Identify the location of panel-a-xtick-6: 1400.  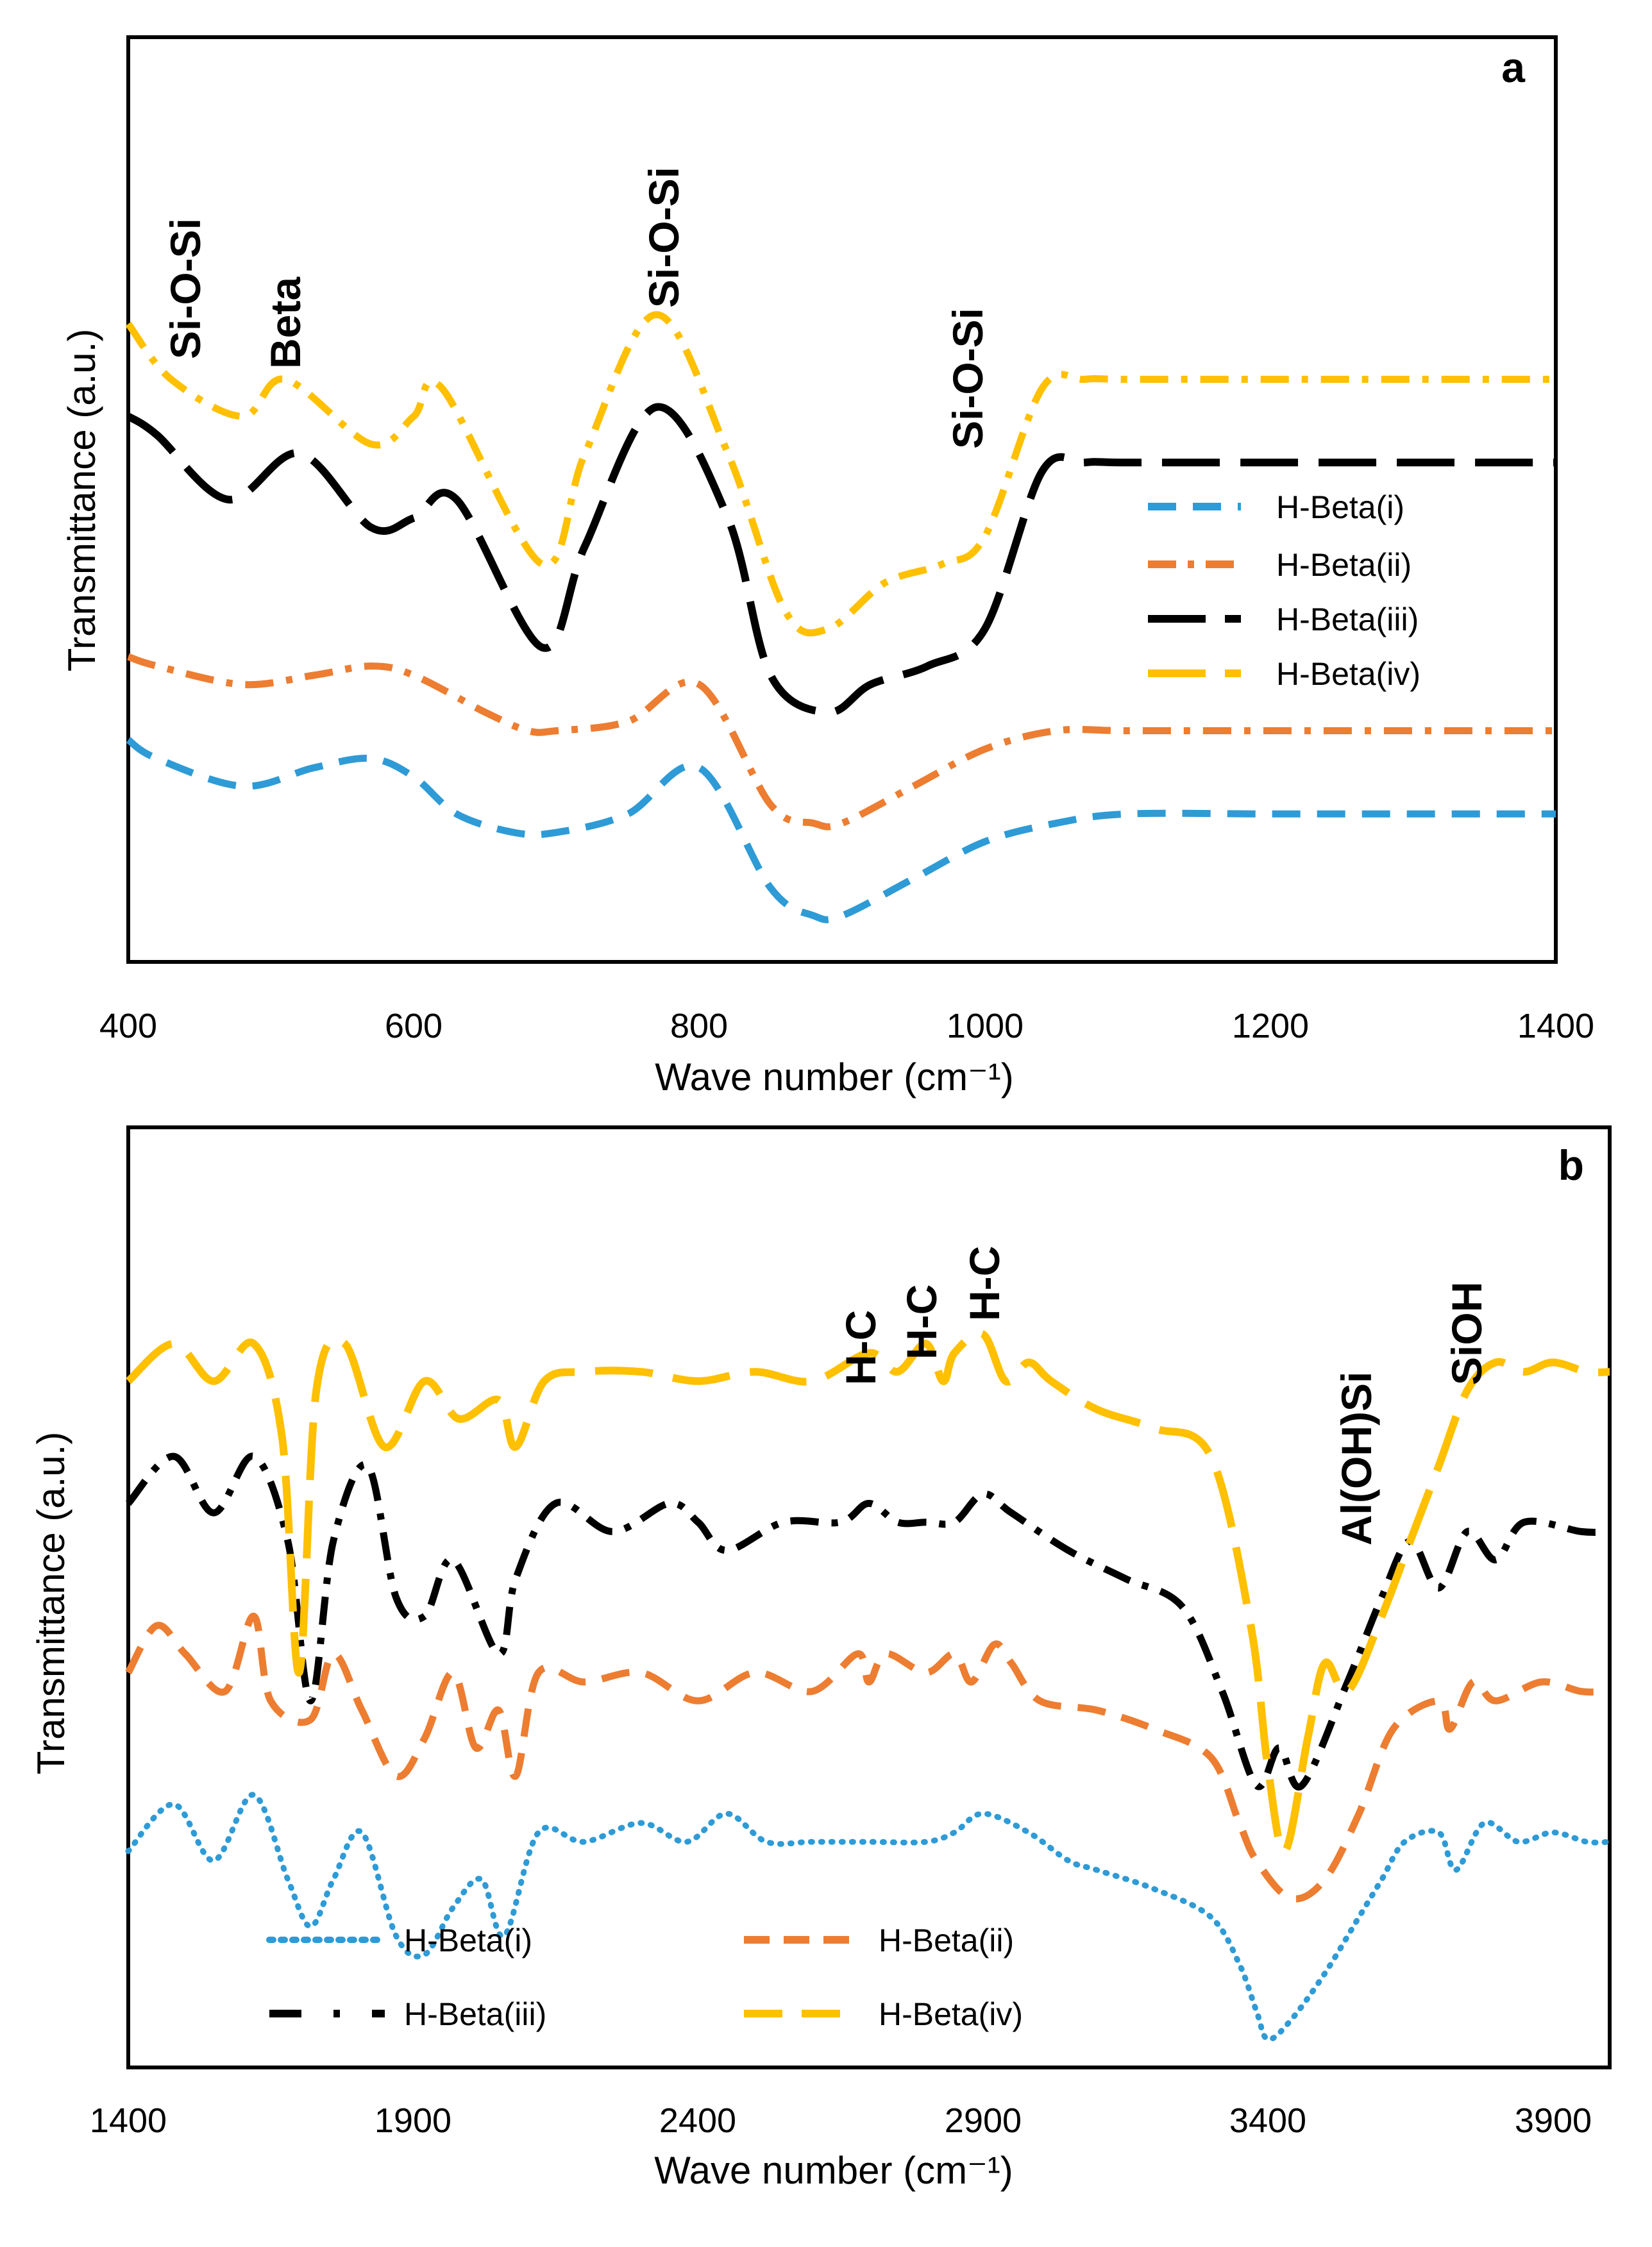
(1555, 1026).